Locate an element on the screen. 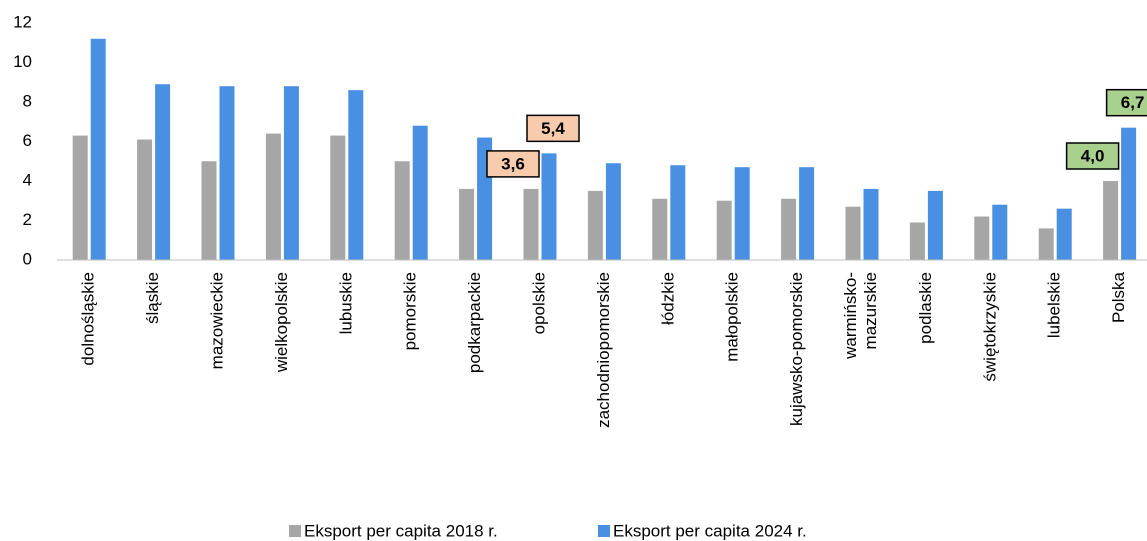 The image size is (1147, 541). x-tick-label: opolskie is located at coordinates (538, 303).